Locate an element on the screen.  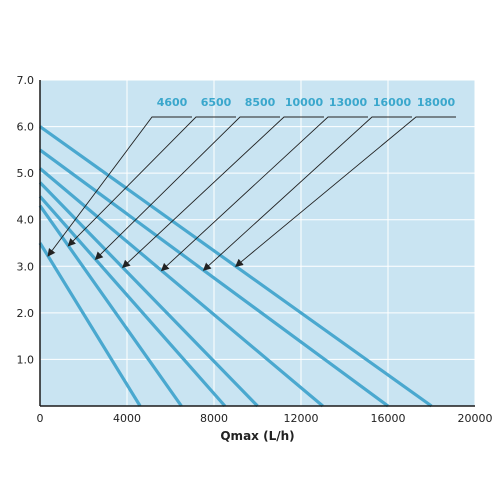
series-labels: 4600 6500 8500 10000 13000 16000 18000 is located at coordinates (306, 102).